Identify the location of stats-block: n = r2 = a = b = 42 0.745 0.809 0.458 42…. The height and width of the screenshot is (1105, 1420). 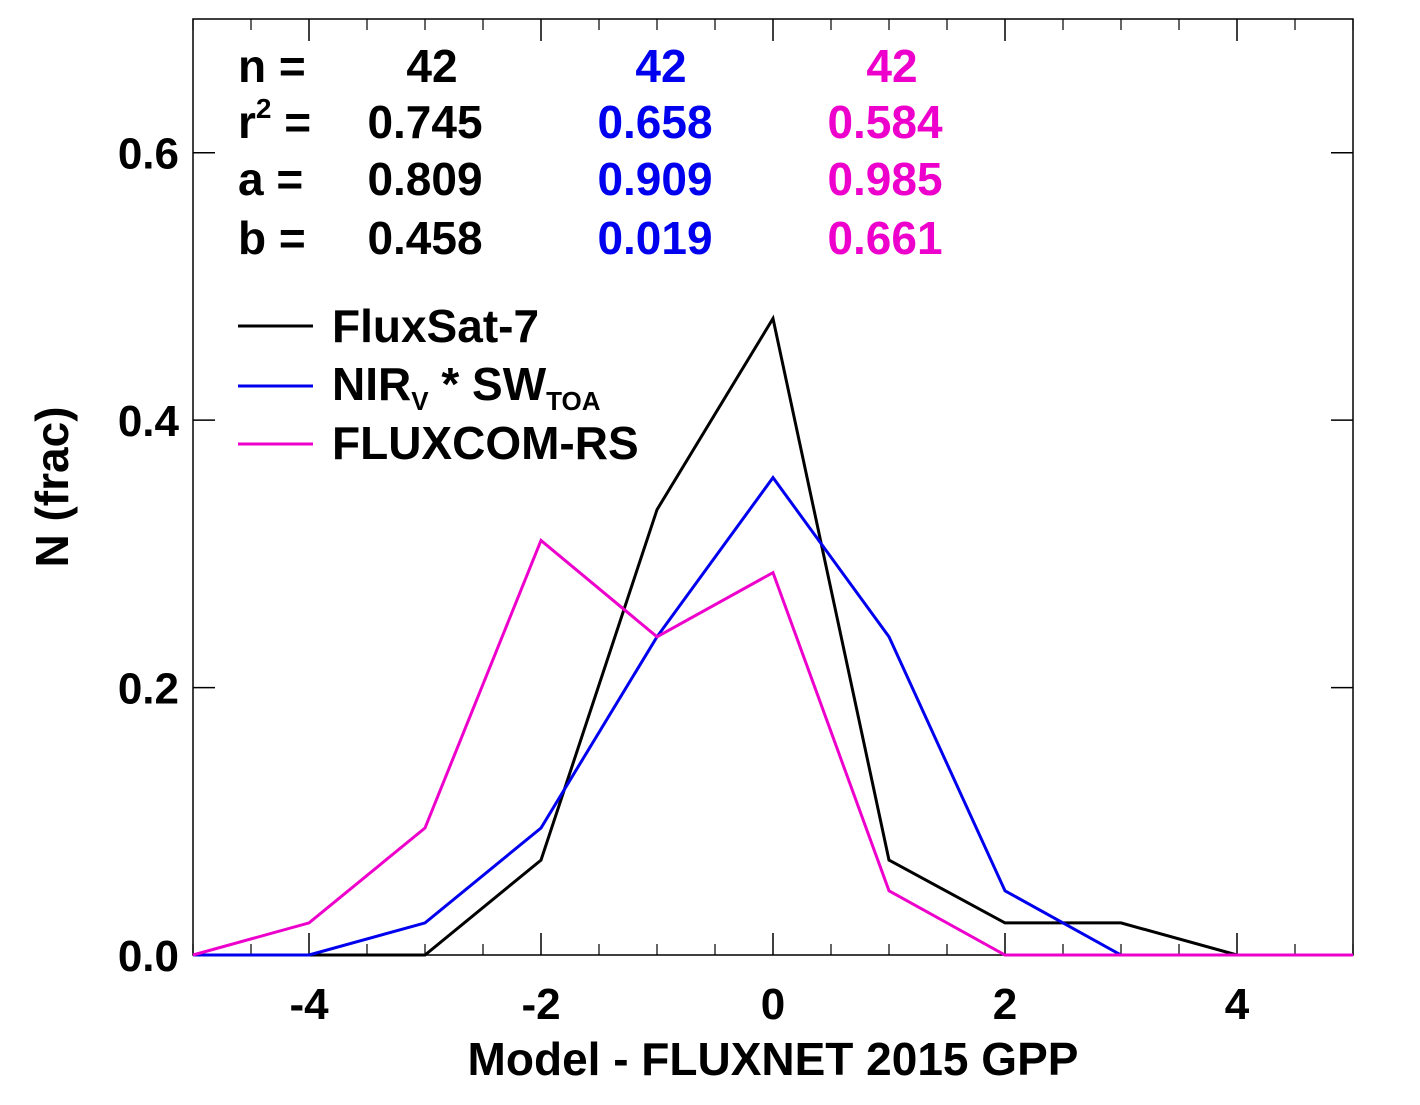
(590, 152).